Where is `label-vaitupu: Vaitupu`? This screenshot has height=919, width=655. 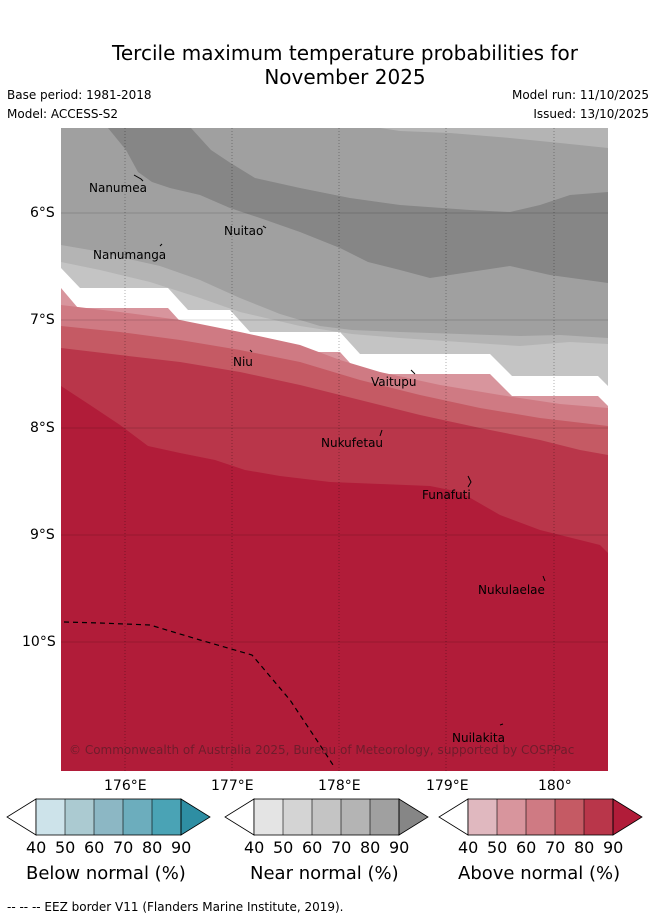 label-vaitupu: Vaitupu is located at coordinates (394, 382).